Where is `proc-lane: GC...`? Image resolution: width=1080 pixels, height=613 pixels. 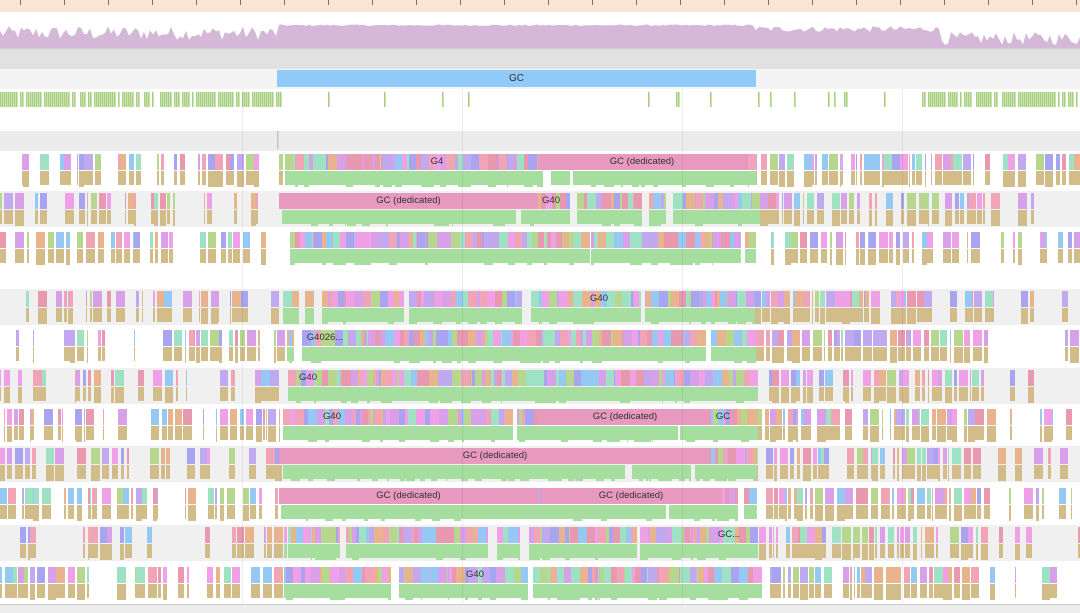
proc-lane: GC... is located at coordinates (540, 543).